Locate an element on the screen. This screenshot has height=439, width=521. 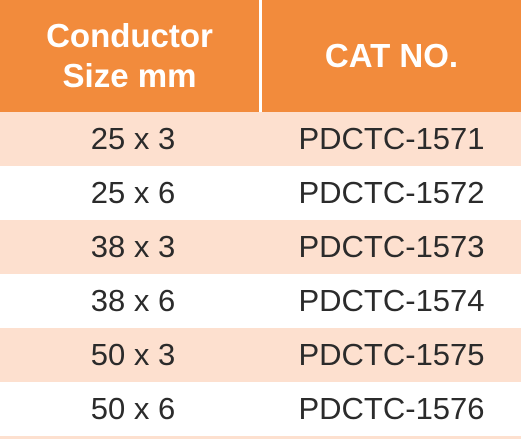
conductor-size: 25 x 3 is located at coordinates (133, 138).